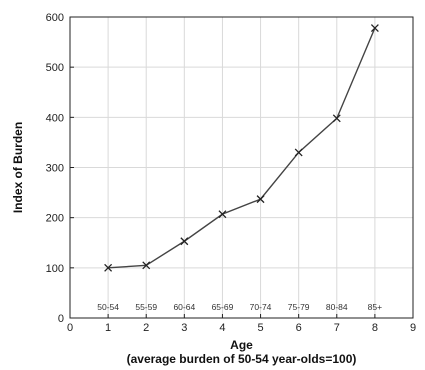 The image size is (425, 370). I want to click on age-group-label: 55-59, so click(146, 307).